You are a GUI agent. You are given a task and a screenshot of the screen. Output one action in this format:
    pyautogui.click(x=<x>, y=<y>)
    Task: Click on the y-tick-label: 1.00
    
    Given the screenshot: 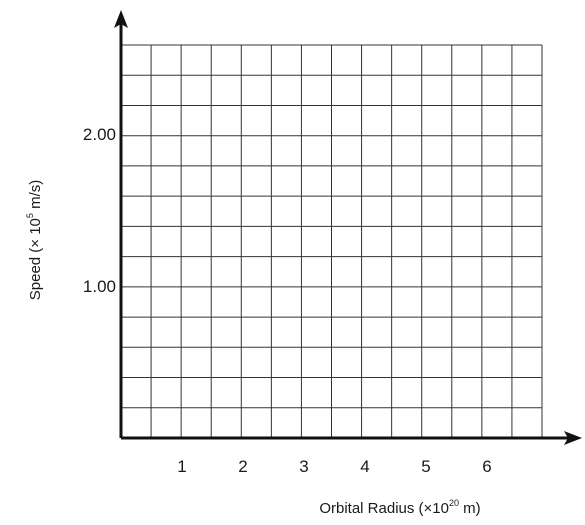 What is the action you would take?
    pyautogui.click(x=99, y=286)
    